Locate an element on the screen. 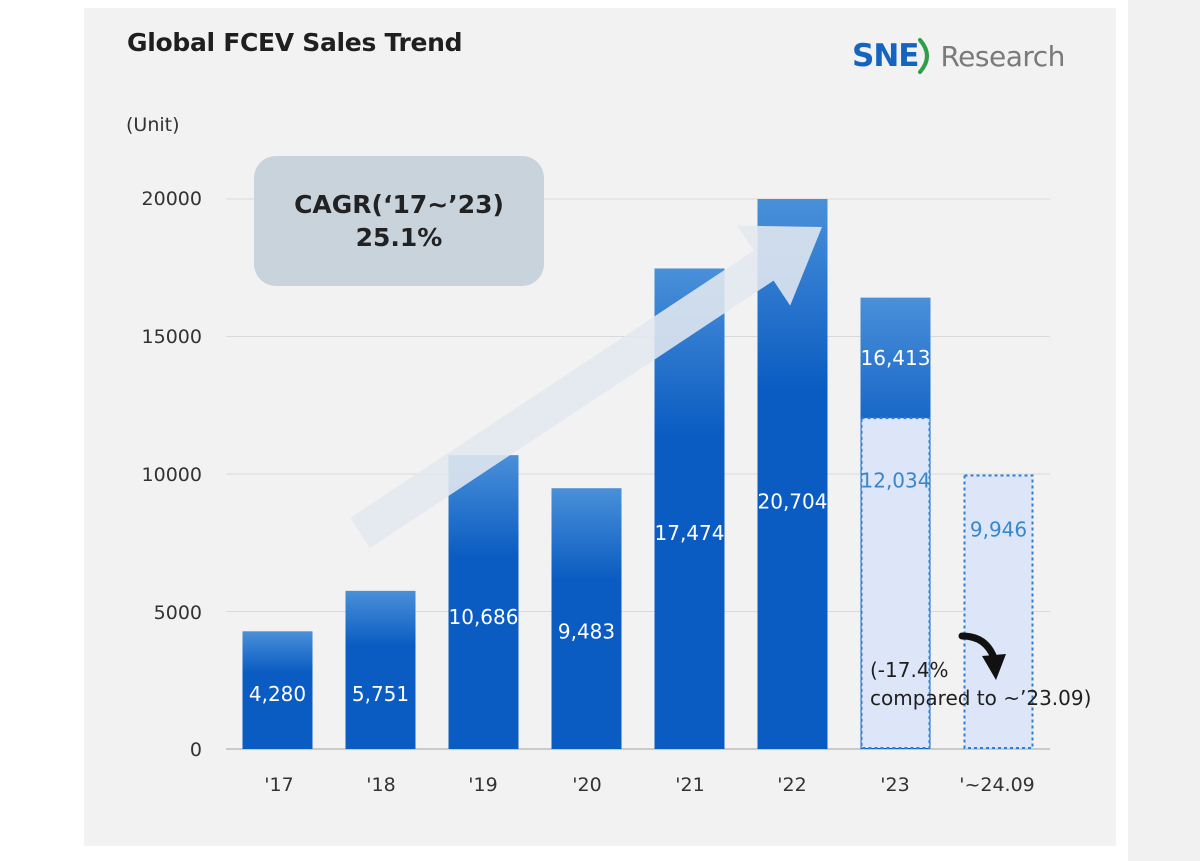  decline-note: (-17.4% compared to ~’23.09) is located at coordinates (980, 684).